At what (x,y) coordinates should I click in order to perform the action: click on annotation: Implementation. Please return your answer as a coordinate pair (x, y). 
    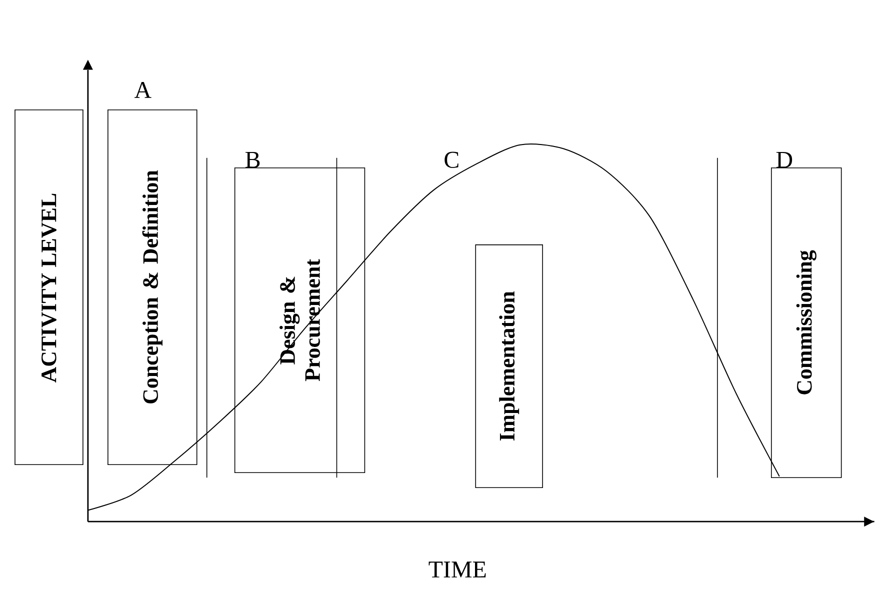
    Looking at the image, I should click on (509, 366).